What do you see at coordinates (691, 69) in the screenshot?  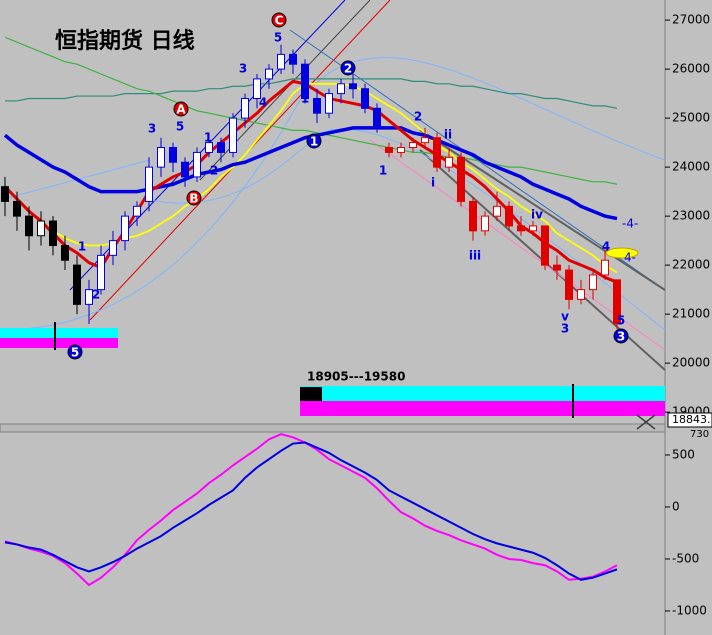 I see `y-tick-label: 26000` at bounding box center [691, 69].